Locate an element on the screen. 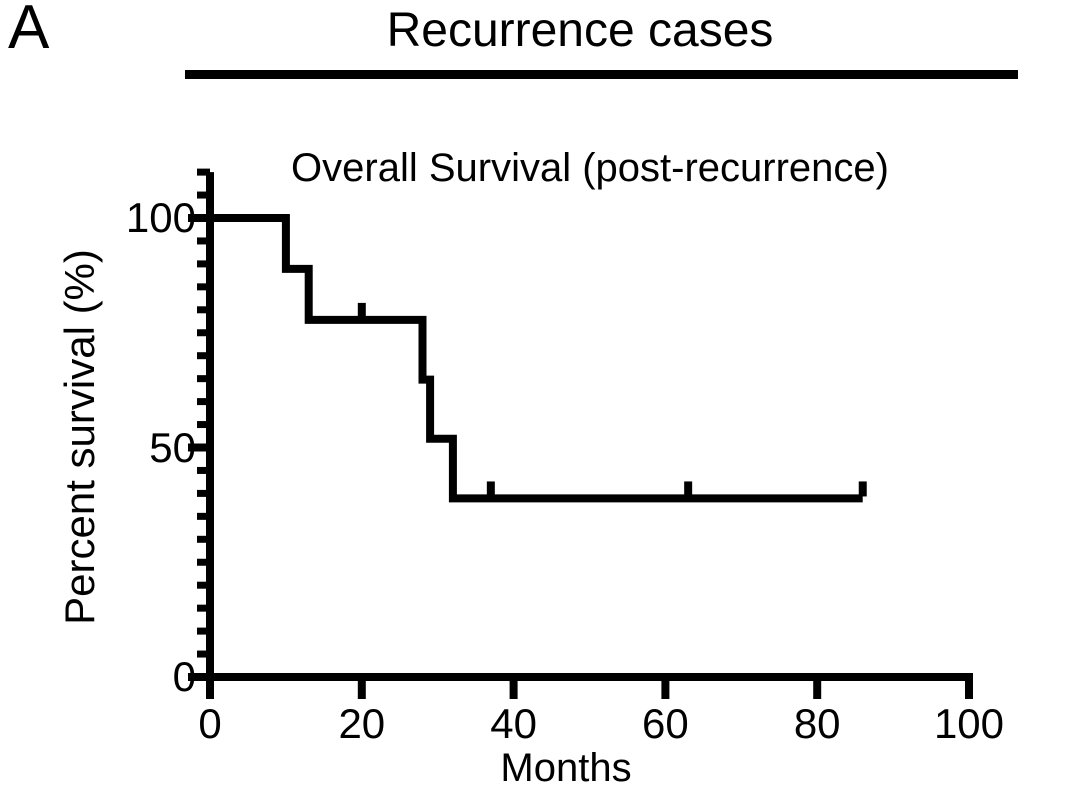 The height and width of the screenshot is (793, 1080). panel-label: A is located at coordinates (29, 31).